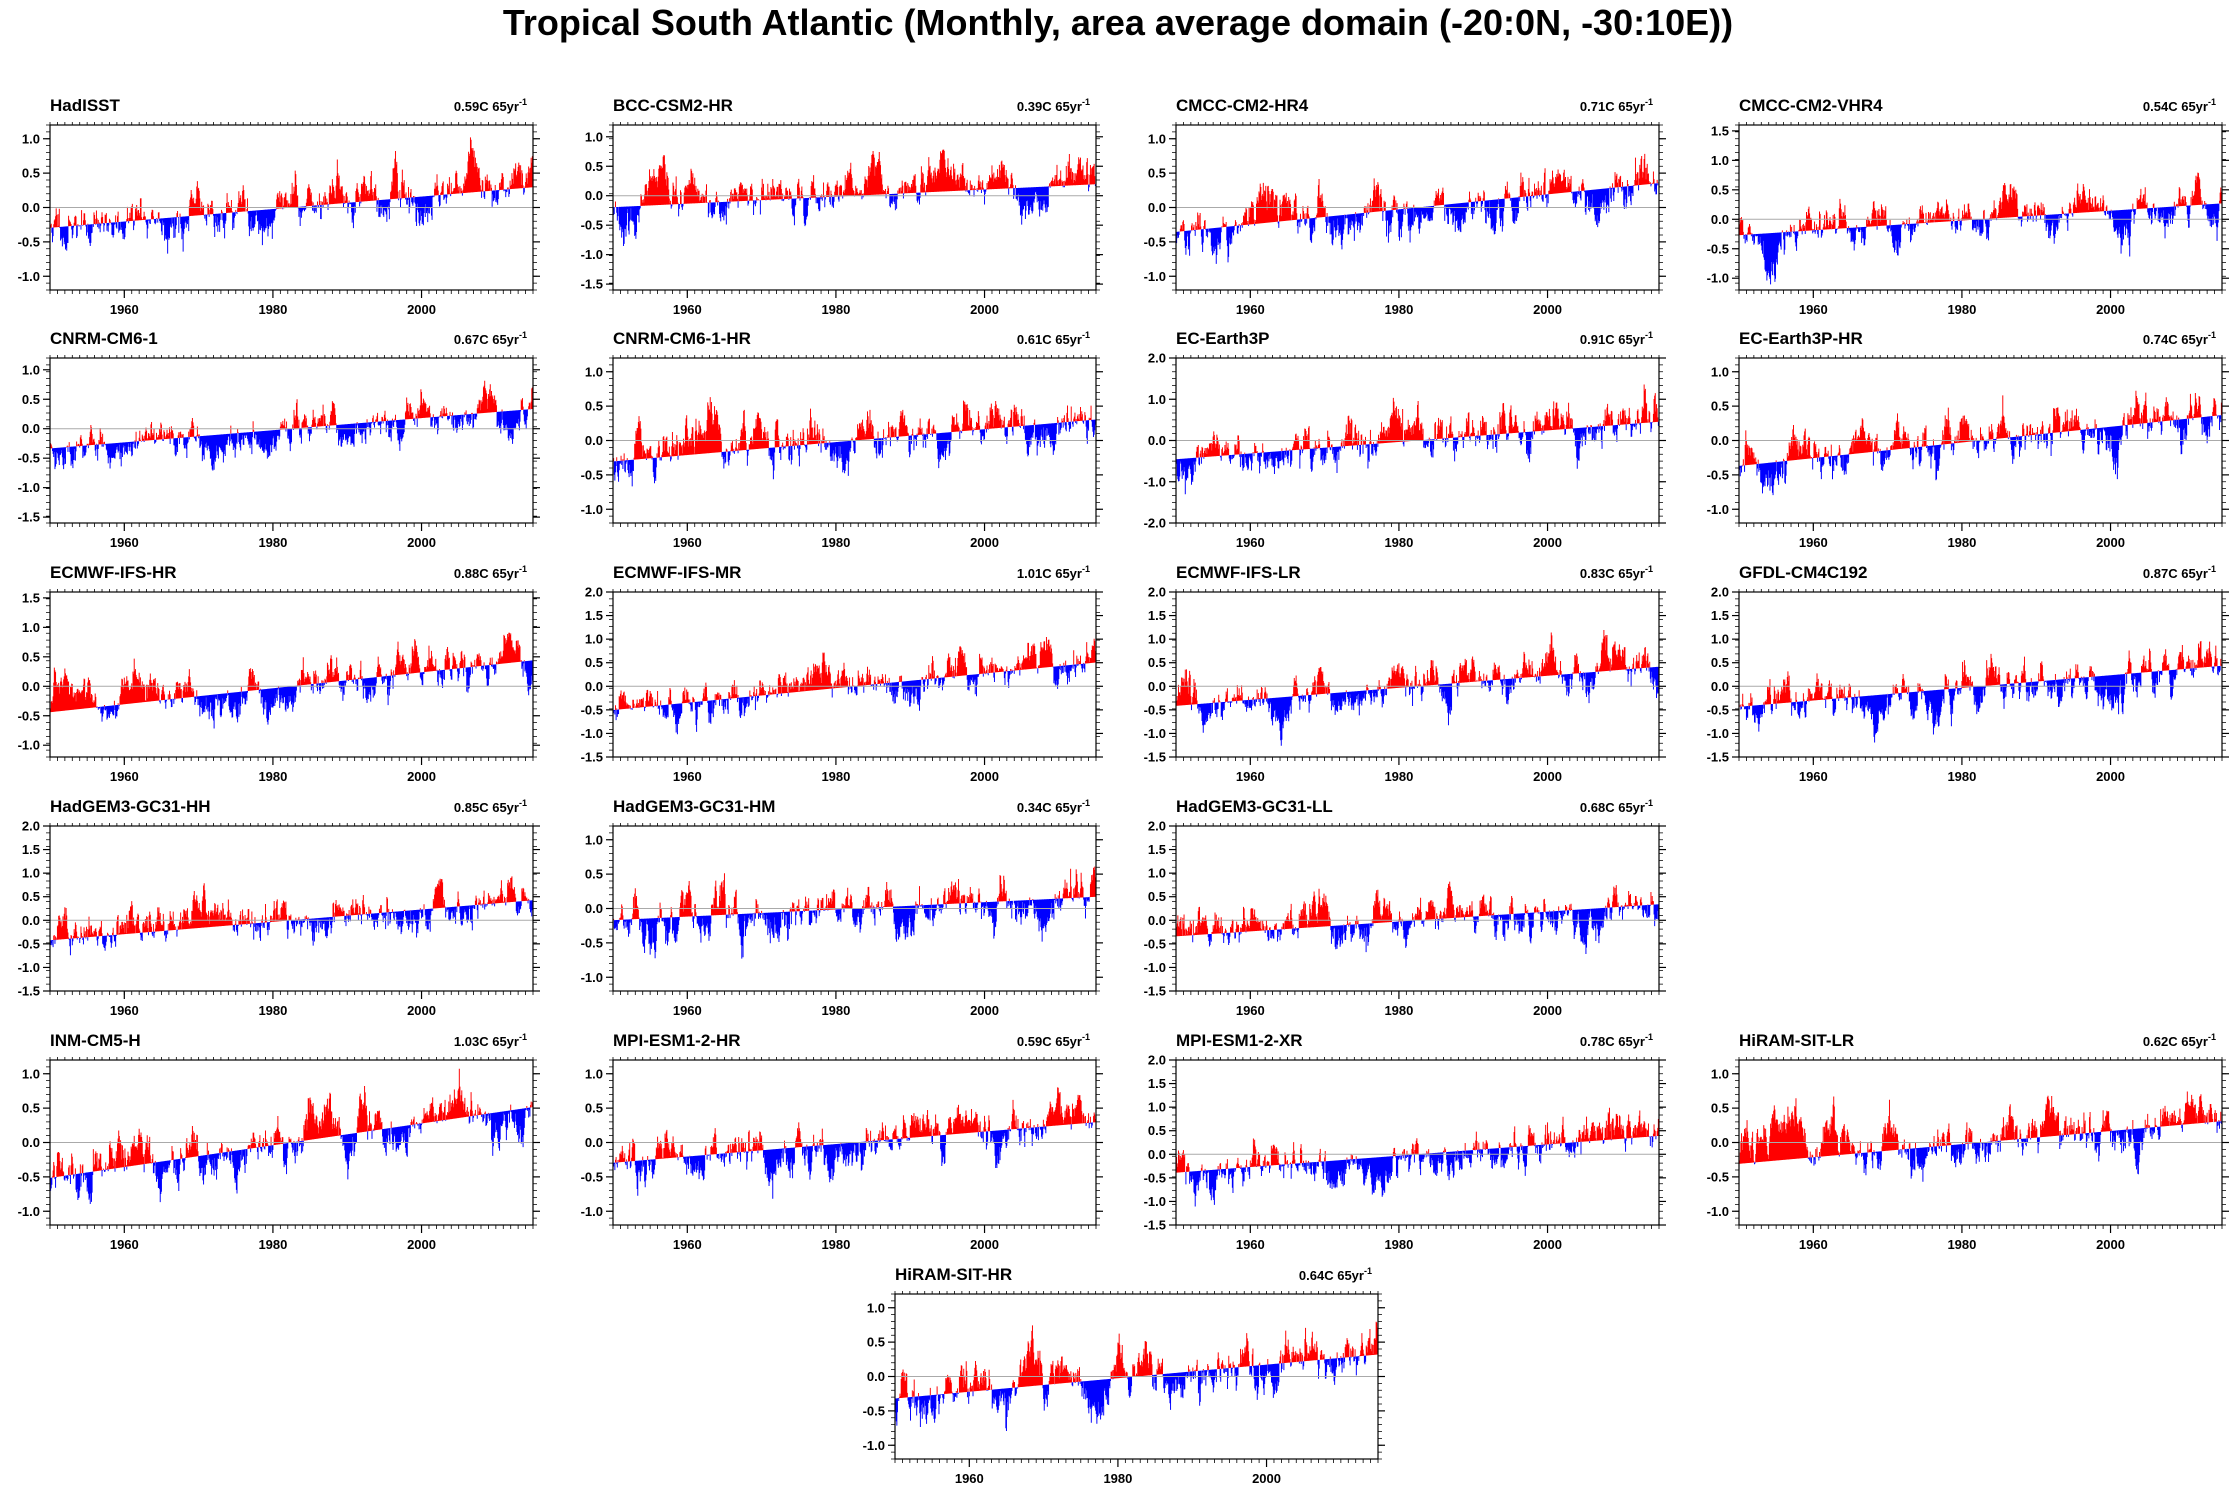 The image size is (2236, 1495). I want to click on trend-label: 0.83C 65yr-1, so click(1616, 572).